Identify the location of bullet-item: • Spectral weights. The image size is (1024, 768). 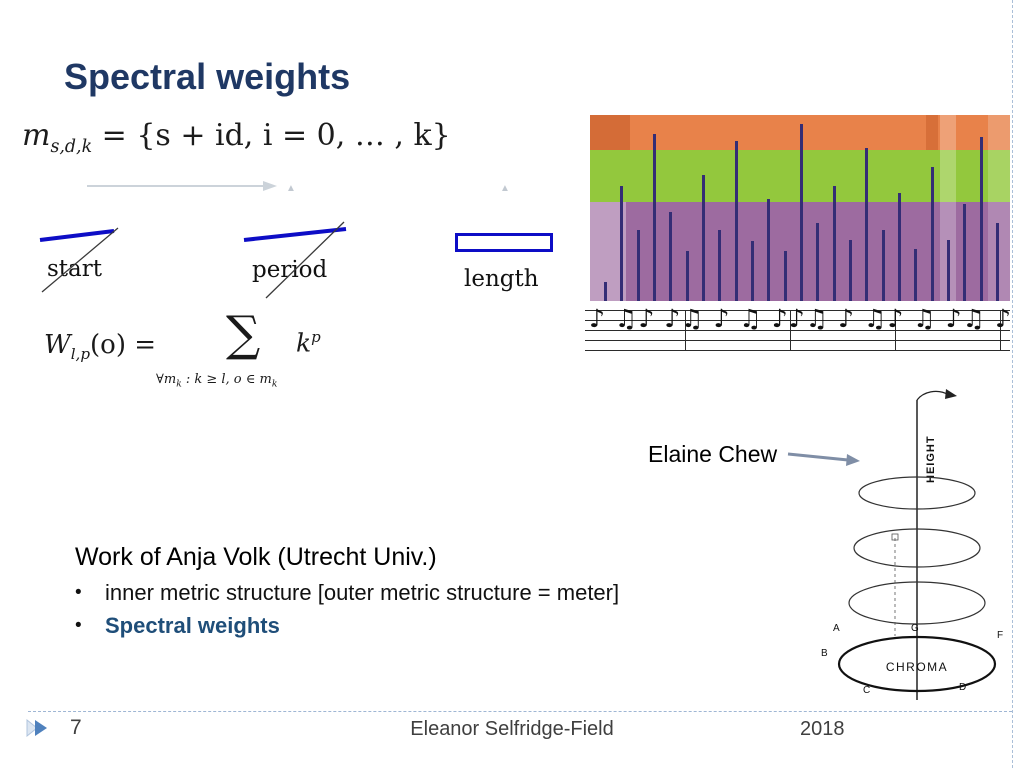
(425, 626).